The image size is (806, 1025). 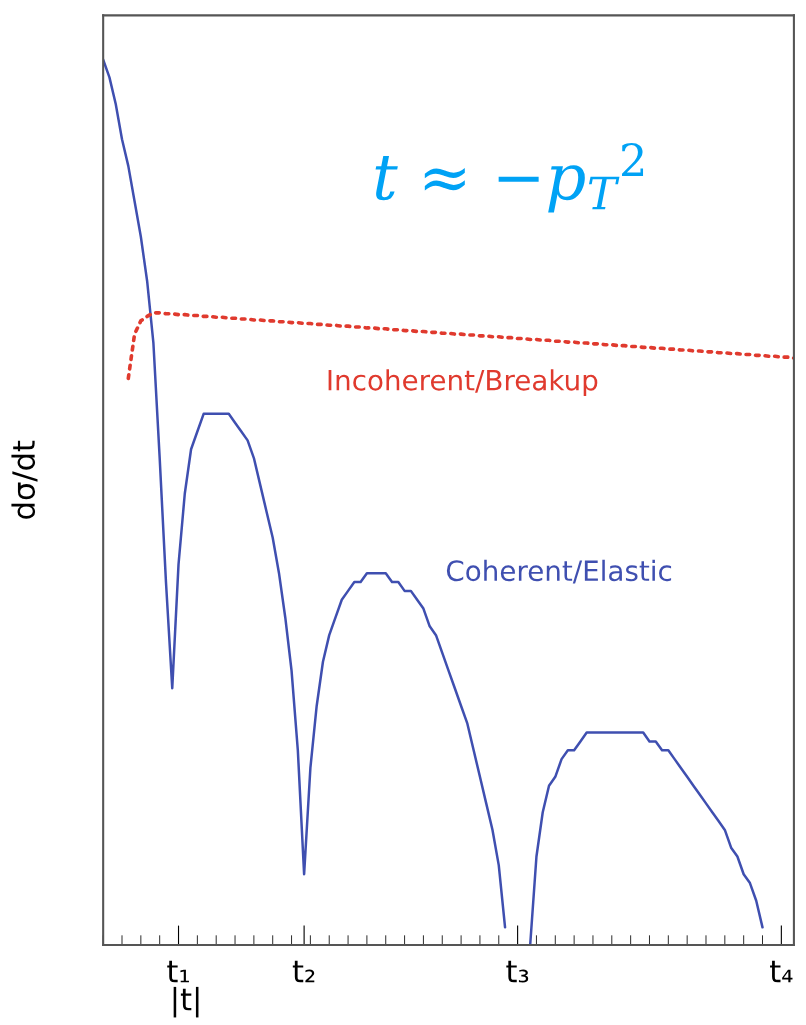 I want to click on x-tick-label: t₃, so click(x=517, y=971).